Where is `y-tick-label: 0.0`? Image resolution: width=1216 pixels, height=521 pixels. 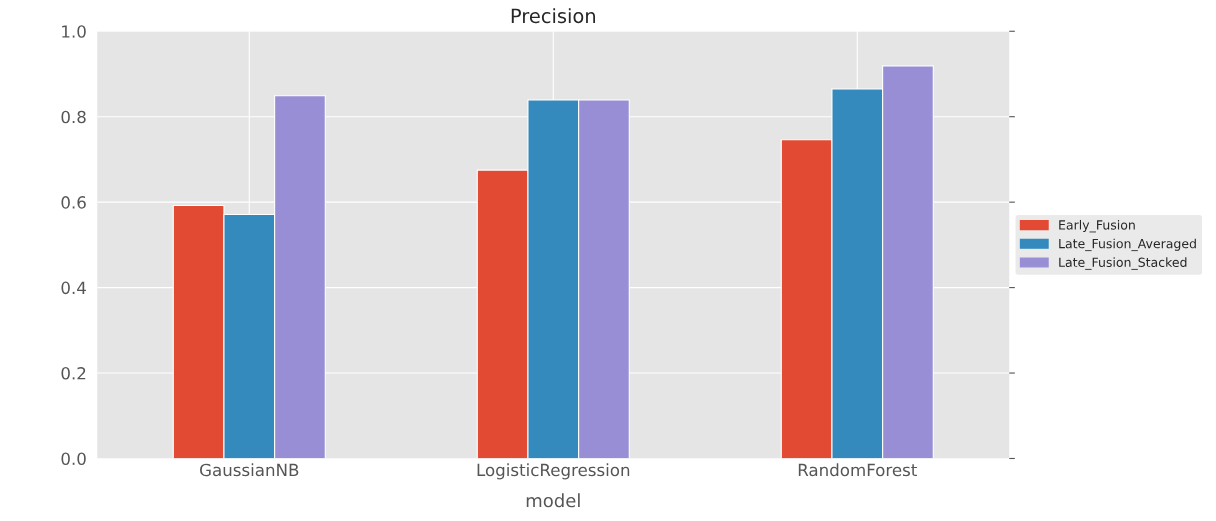
y-tick-label: 0.0 is located at coordinates (73, 459).